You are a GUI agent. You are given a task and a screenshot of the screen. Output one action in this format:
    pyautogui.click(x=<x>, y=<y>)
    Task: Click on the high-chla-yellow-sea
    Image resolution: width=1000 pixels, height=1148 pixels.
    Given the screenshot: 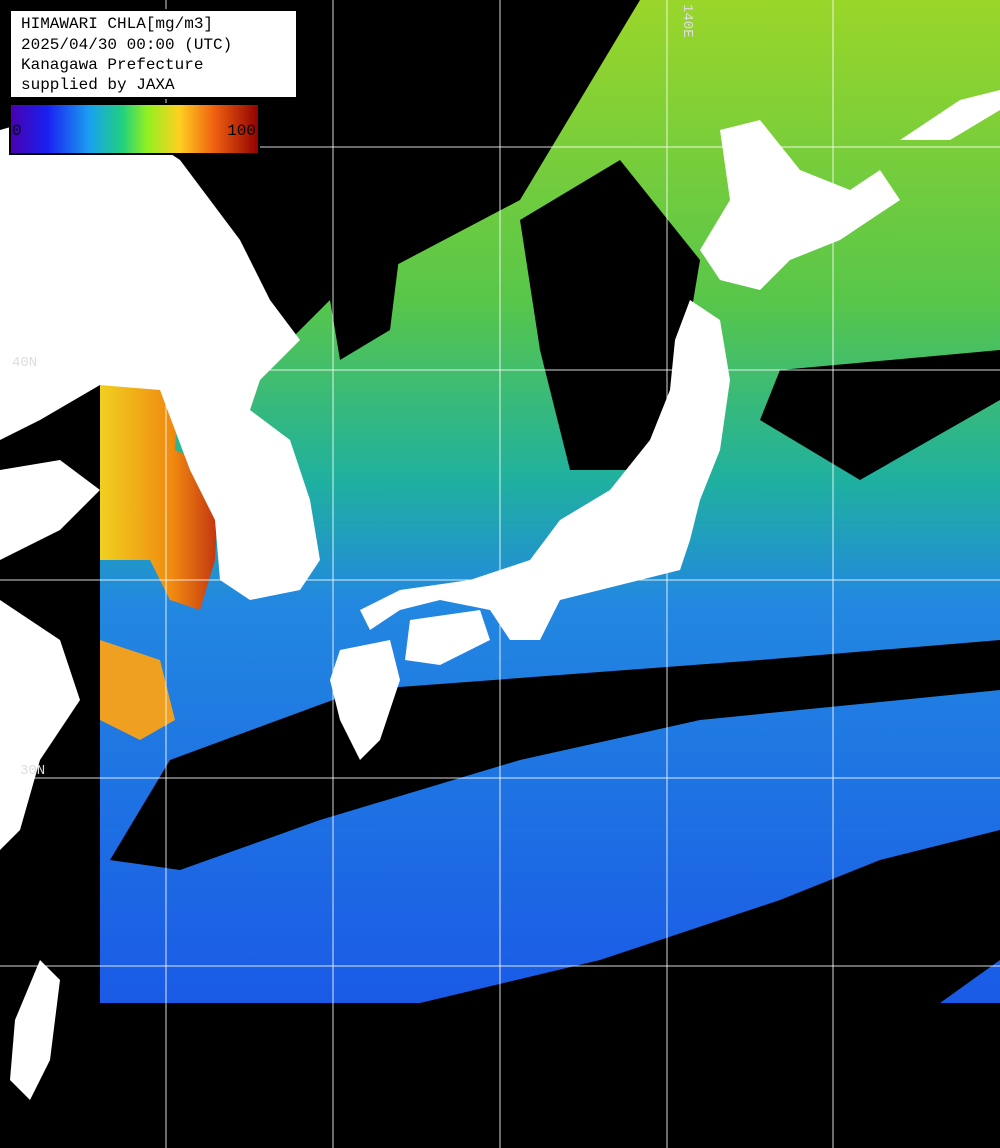 What is the action you would take?
    pyautogui.click(x=160, y=495)
    